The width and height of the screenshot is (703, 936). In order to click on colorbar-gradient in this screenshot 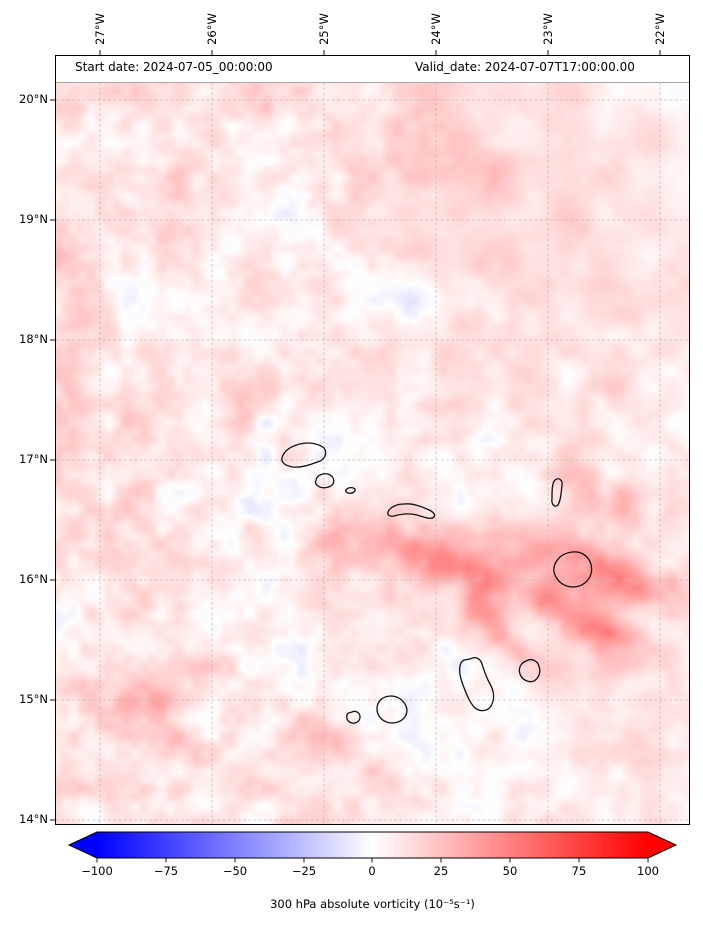, I will do `click(372, 845)`.